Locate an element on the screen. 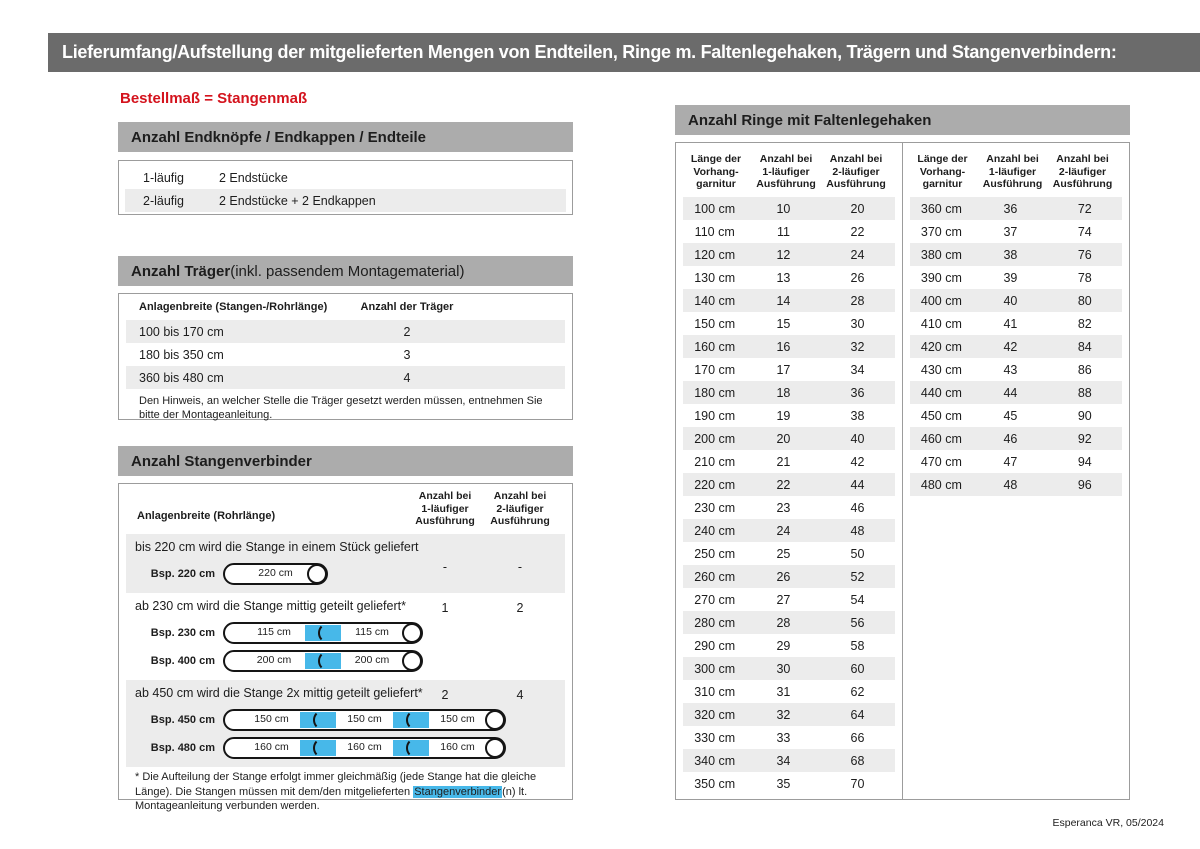  rod-segment-length: 115 cm is located at coordinates (372, 632).